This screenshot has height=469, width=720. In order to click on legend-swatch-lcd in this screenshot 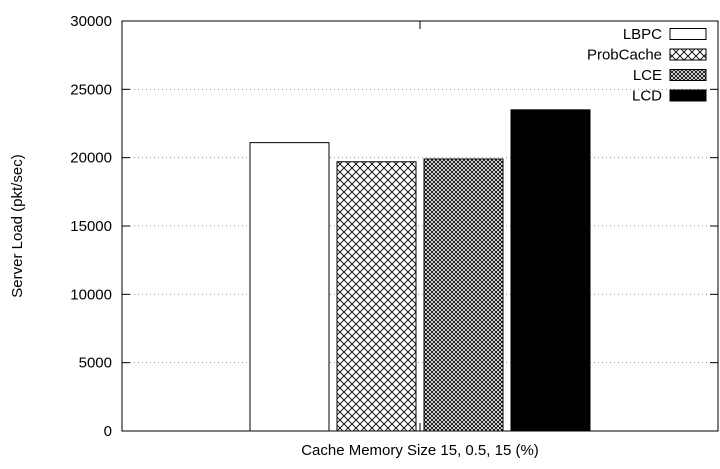, I will do `click(688, 95)`.